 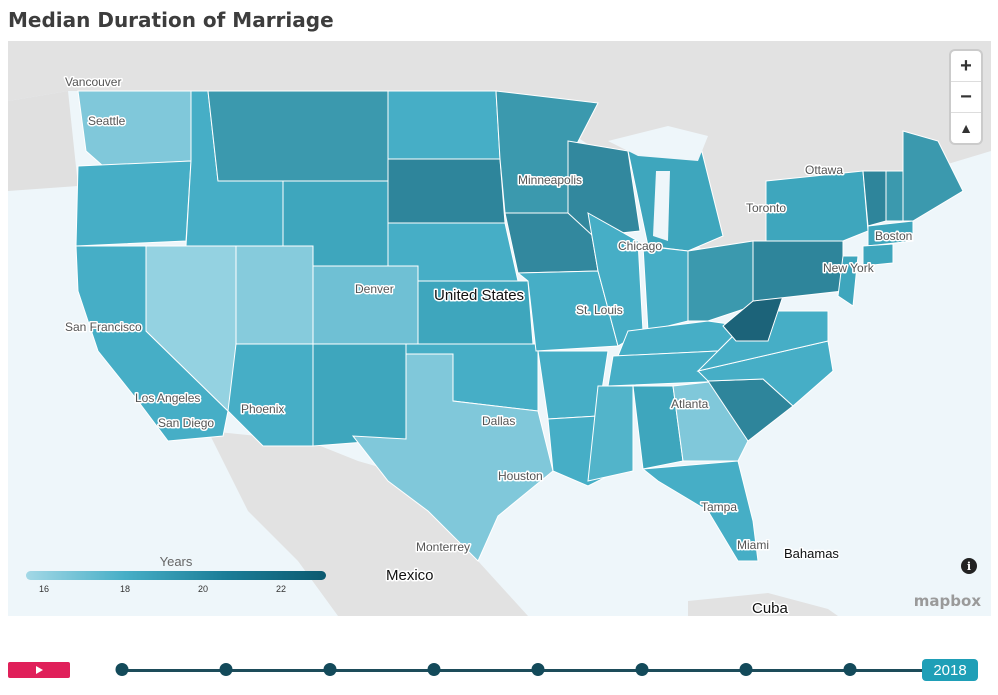 What do you see at coordinates (452, 457) in the screenshot?
I see `state-tx` at bounding box center [452, 457].